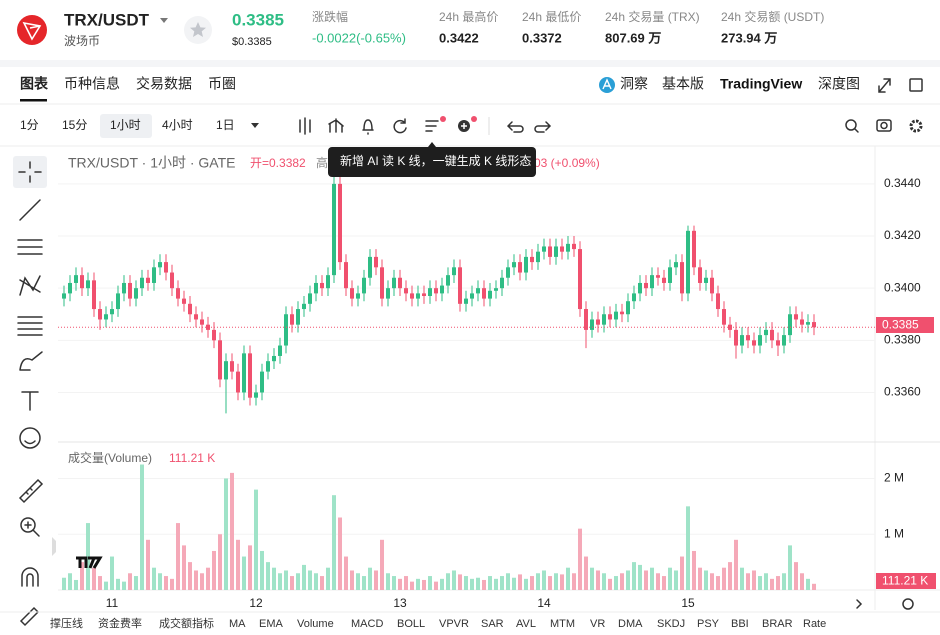  I want to click on indicator-tab: MA, so click(237, 624).